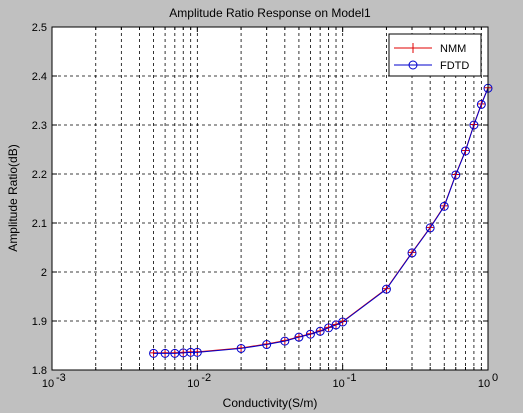  I want to click on y-tick-label: 2.4, so click(39, 77).